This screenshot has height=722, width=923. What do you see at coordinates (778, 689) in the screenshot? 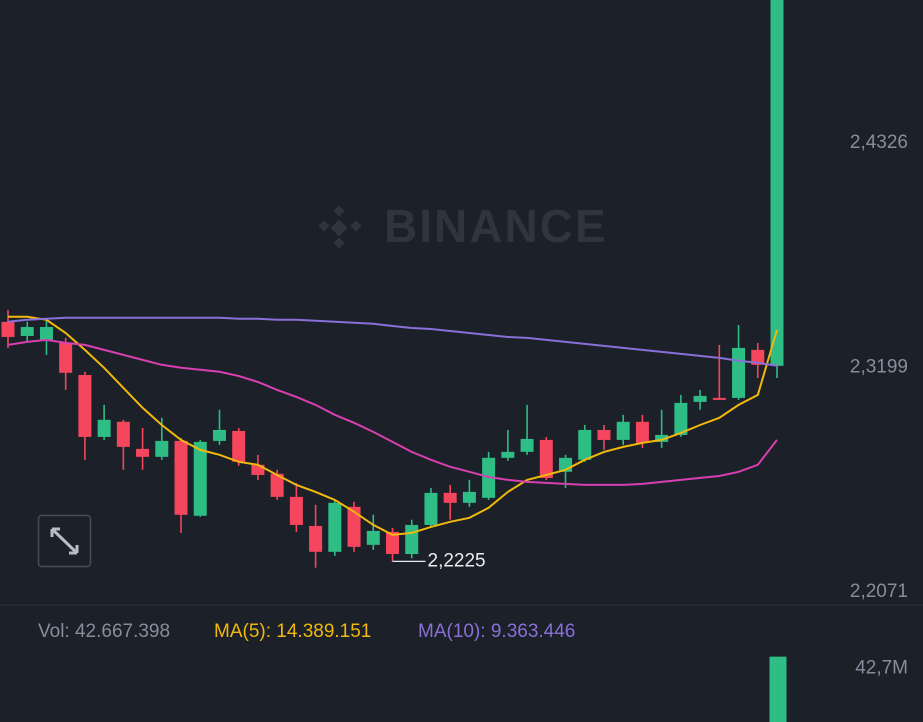
I see `volume-bar` at bounding box center [778, 689].